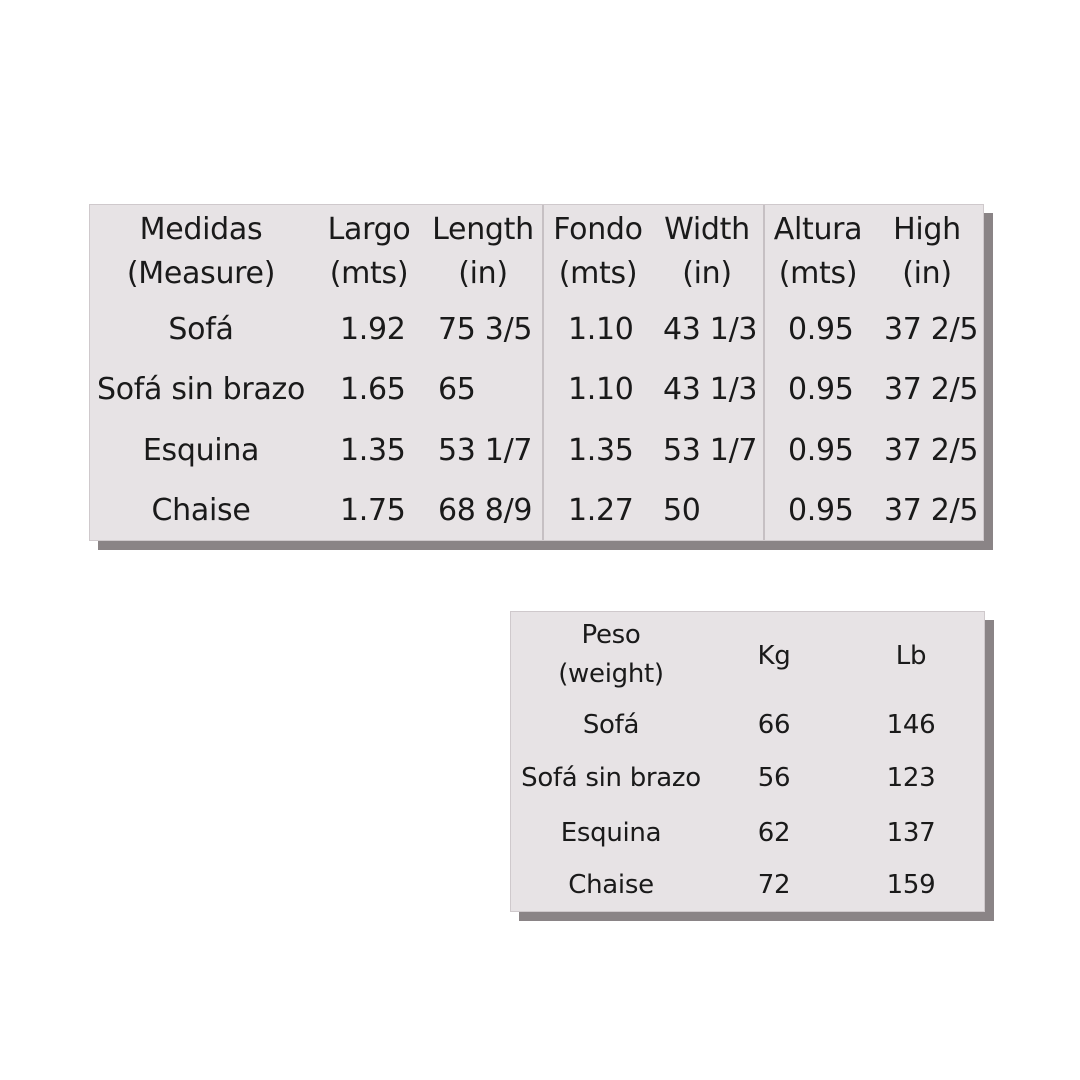 The image size is (1080, 1080). Describe the element at coordinates (369, 273) in the screenshot. I see `header-largo-unit: (mts)` at that location.